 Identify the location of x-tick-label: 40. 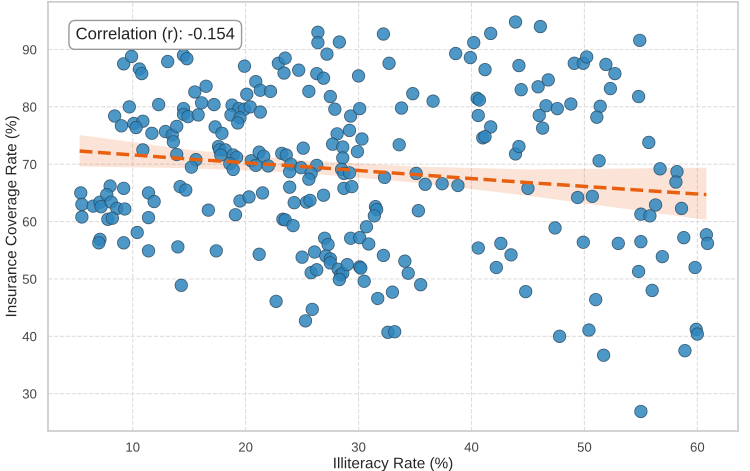
(471, 447).